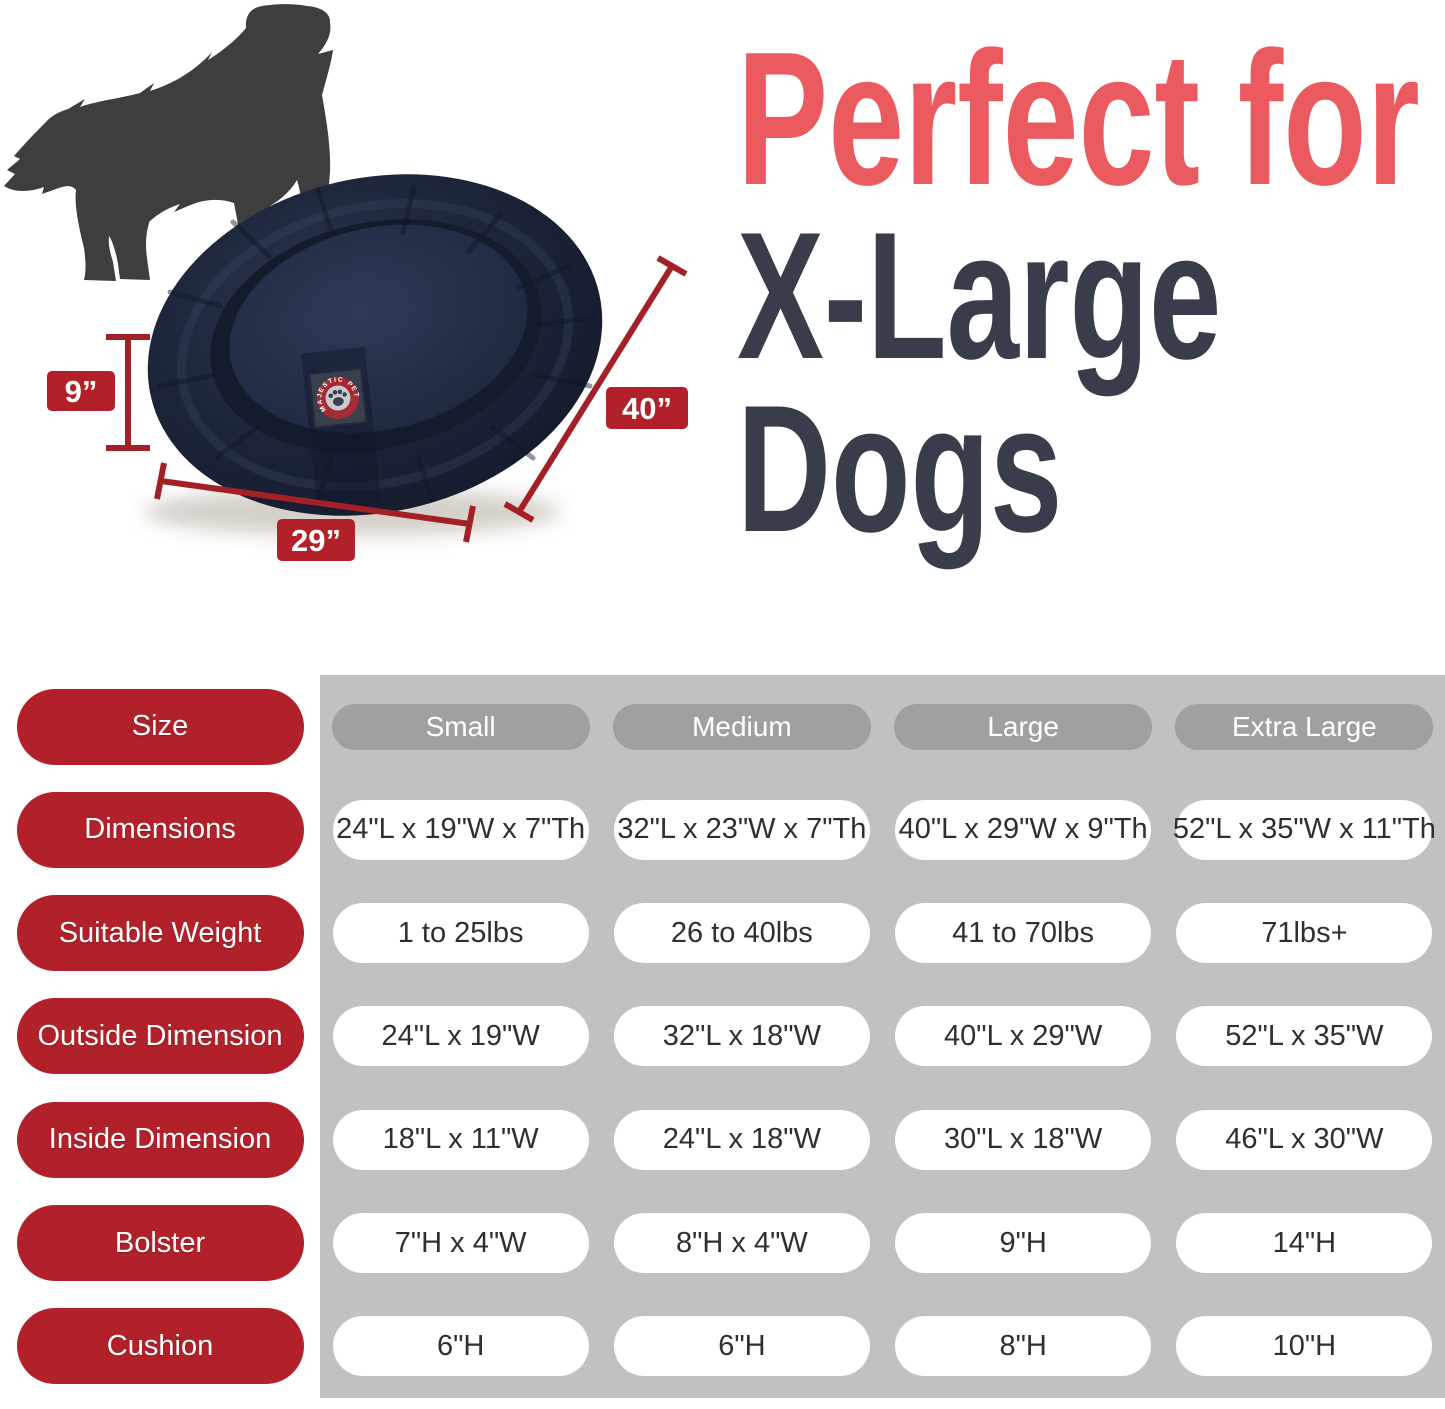  I want to click on table-cell: 14"H, so click(1304, 1243).